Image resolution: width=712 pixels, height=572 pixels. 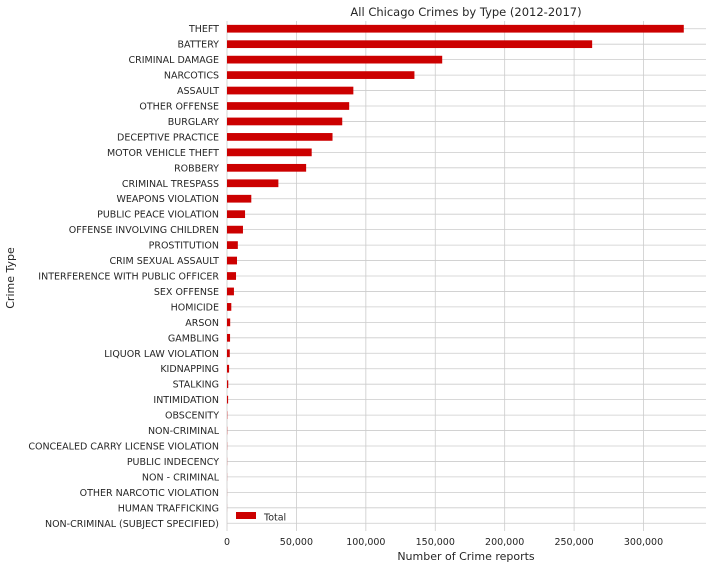 I want to click on y-tick-label: HOMICIDE, so click(x=195, y=307).